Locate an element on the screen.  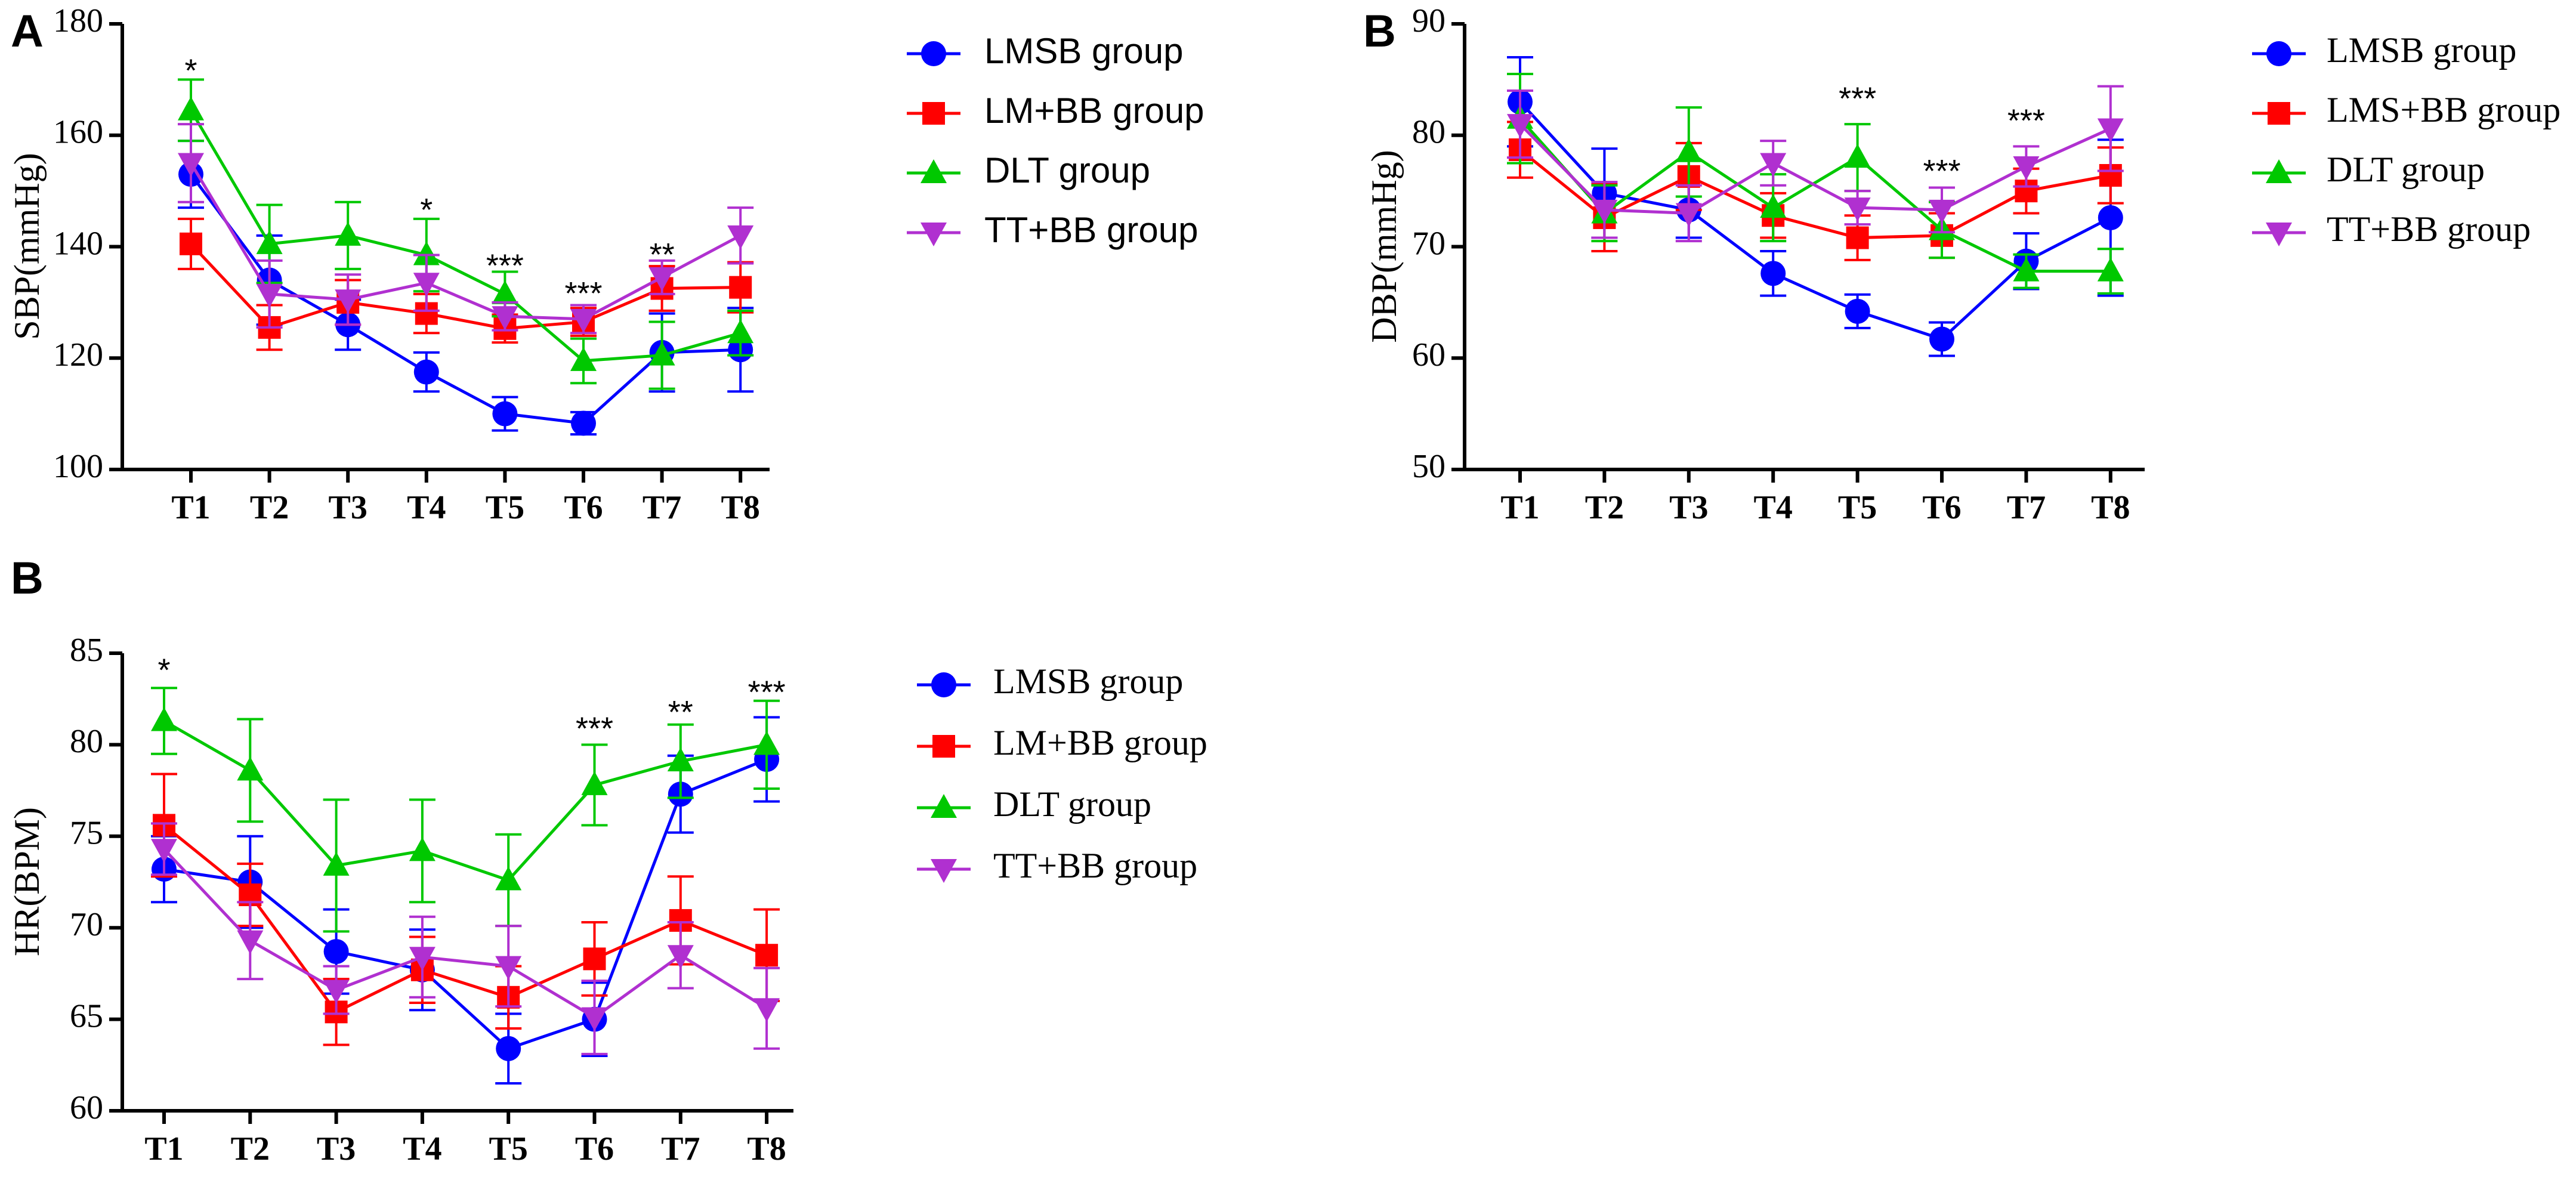
y-tick-label: 120 is located at coordinates (78, 354).